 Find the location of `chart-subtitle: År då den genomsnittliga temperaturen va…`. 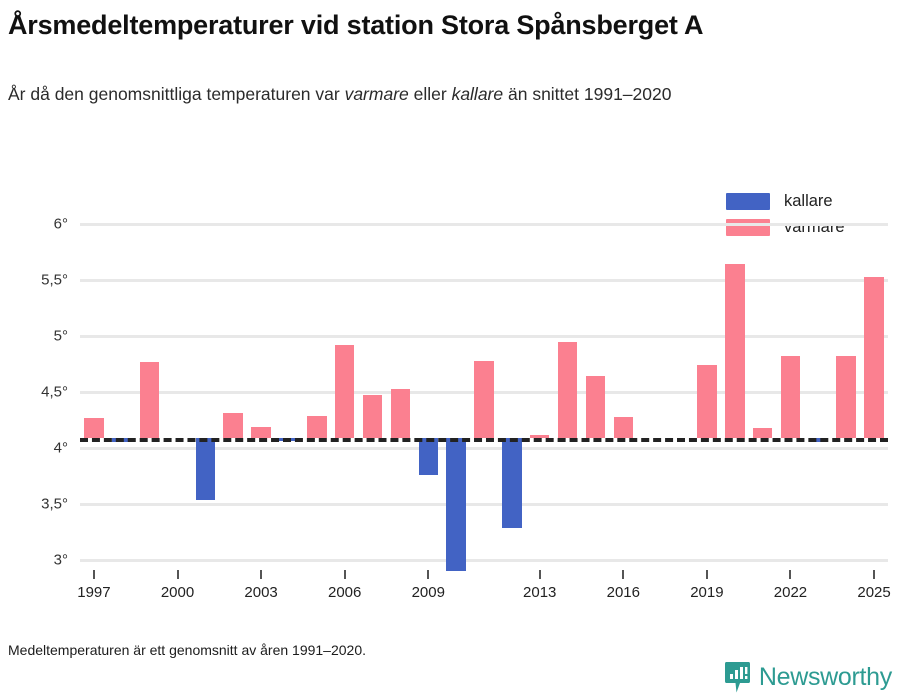

chart-subtitle: År då den genomsnittliga temperaturen va… is located at coordinates (438, 94).